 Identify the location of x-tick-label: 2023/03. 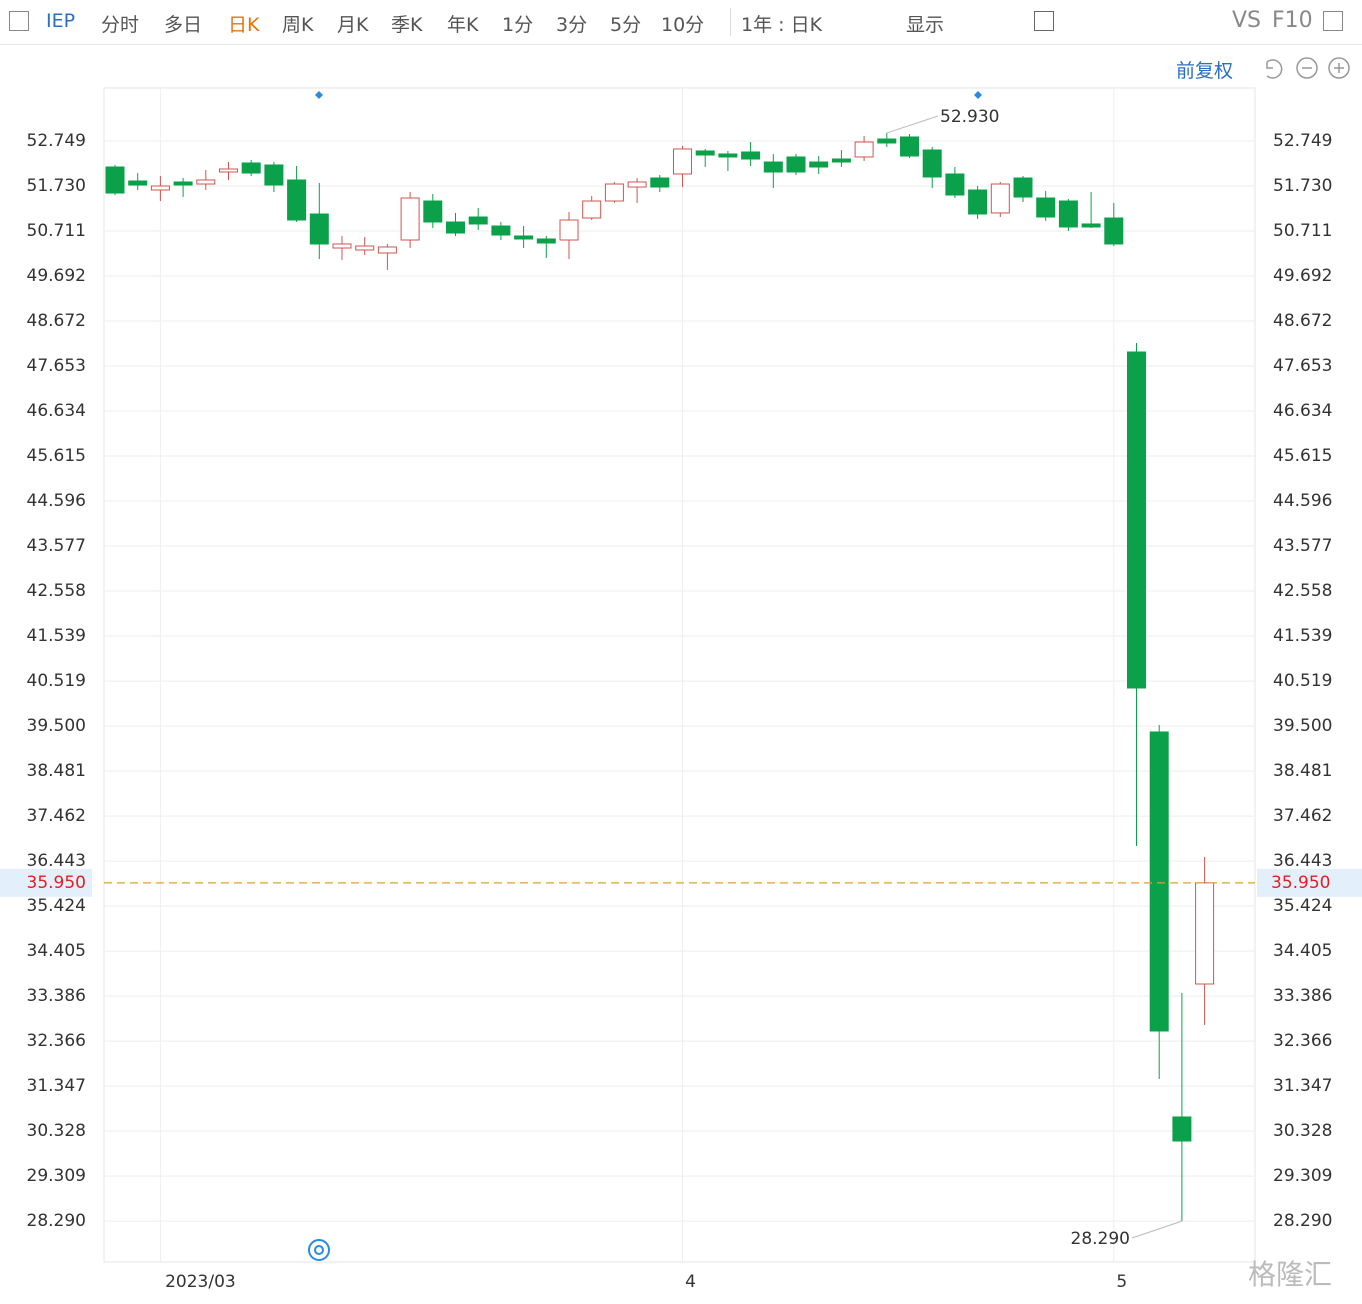
(200, 1282).